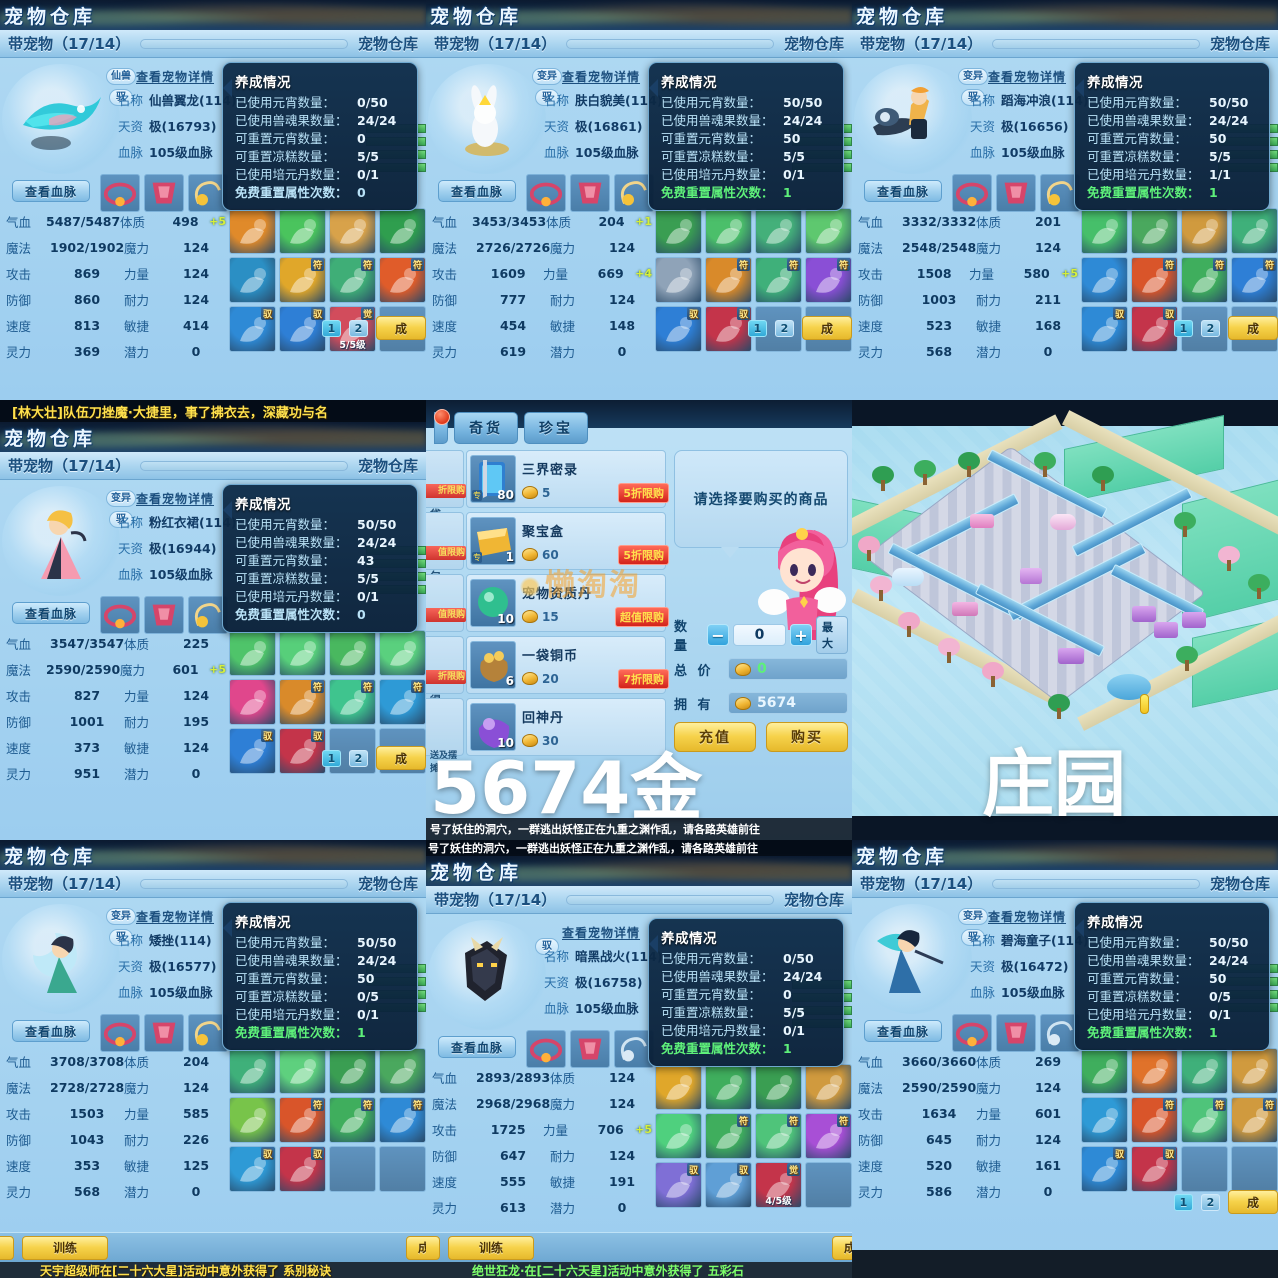  Describe the element at coordinates (715, 737) in the screenshot. I see `recharge-button: 充值` at that location.